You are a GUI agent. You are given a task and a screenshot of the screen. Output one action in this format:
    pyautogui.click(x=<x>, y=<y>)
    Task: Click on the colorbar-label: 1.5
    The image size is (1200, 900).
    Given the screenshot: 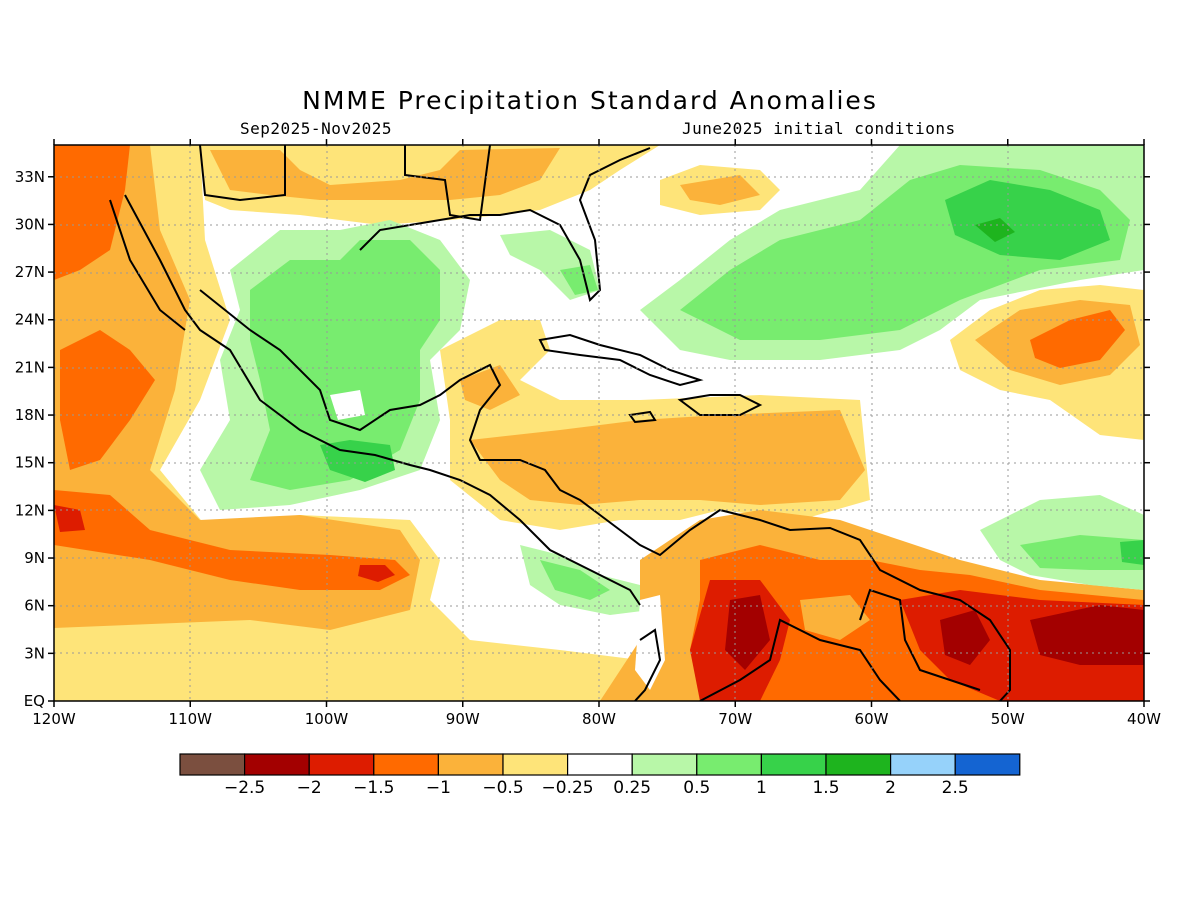 What is the action you would take?
    pyautogui.click(x=825, y=788)
    